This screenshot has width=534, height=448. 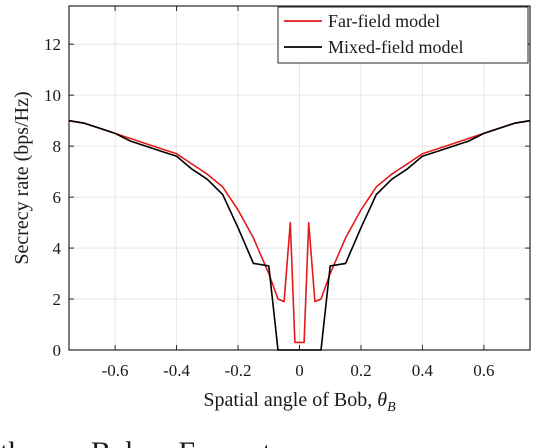 What do you see at coordinates (382, 400) in the screenshot?
I see `x-axis-label-symbol: θ` at bounding box center [382, 400].